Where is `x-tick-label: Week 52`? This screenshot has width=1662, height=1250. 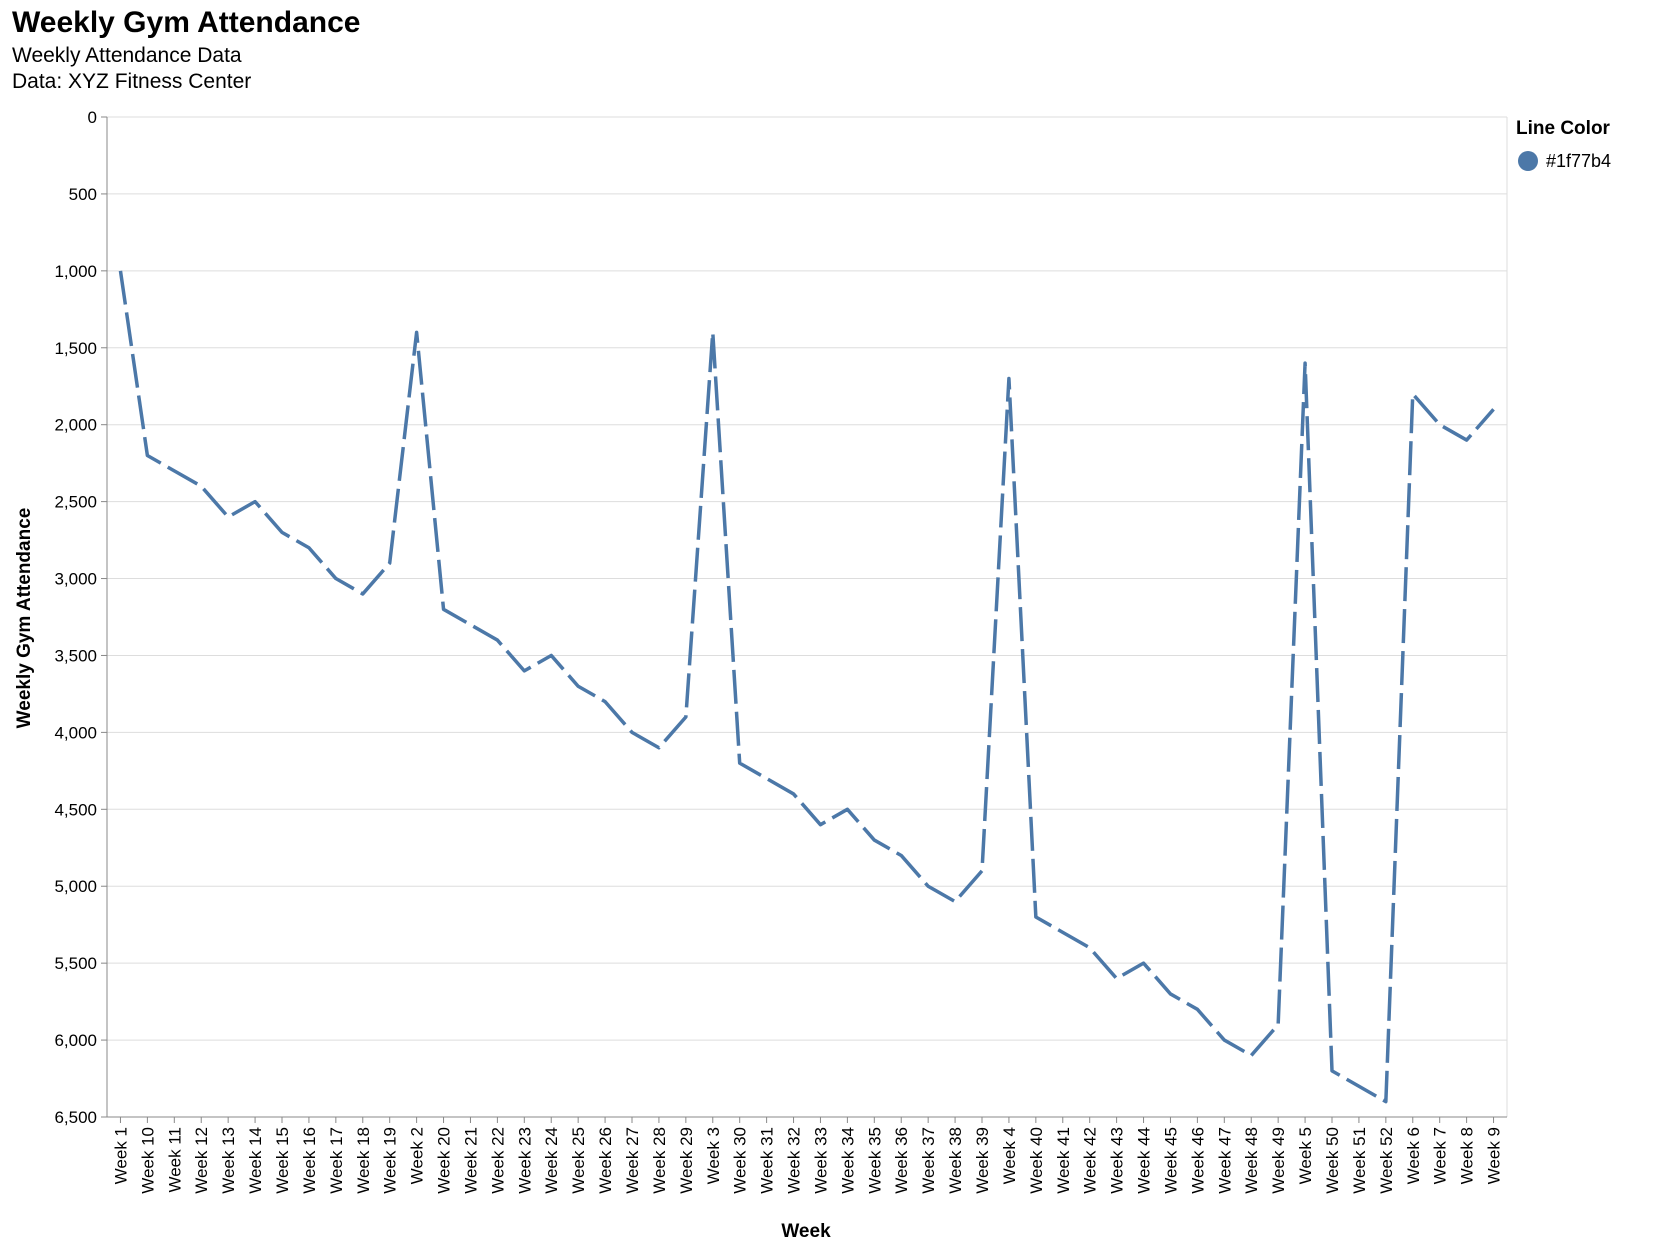
x-tick-label: Week 52 is located at coordinates (1386, 1160).